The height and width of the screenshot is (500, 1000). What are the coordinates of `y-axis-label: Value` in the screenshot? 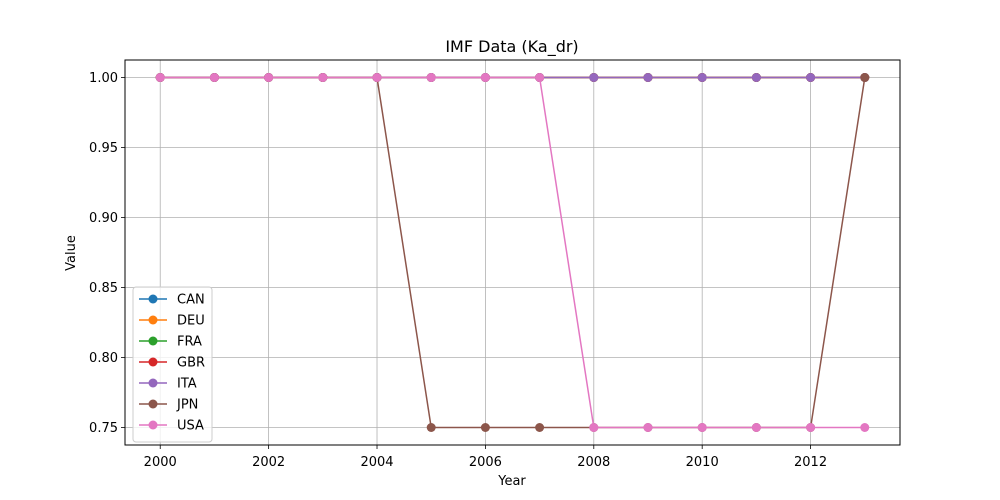 It's located at (71, 253).